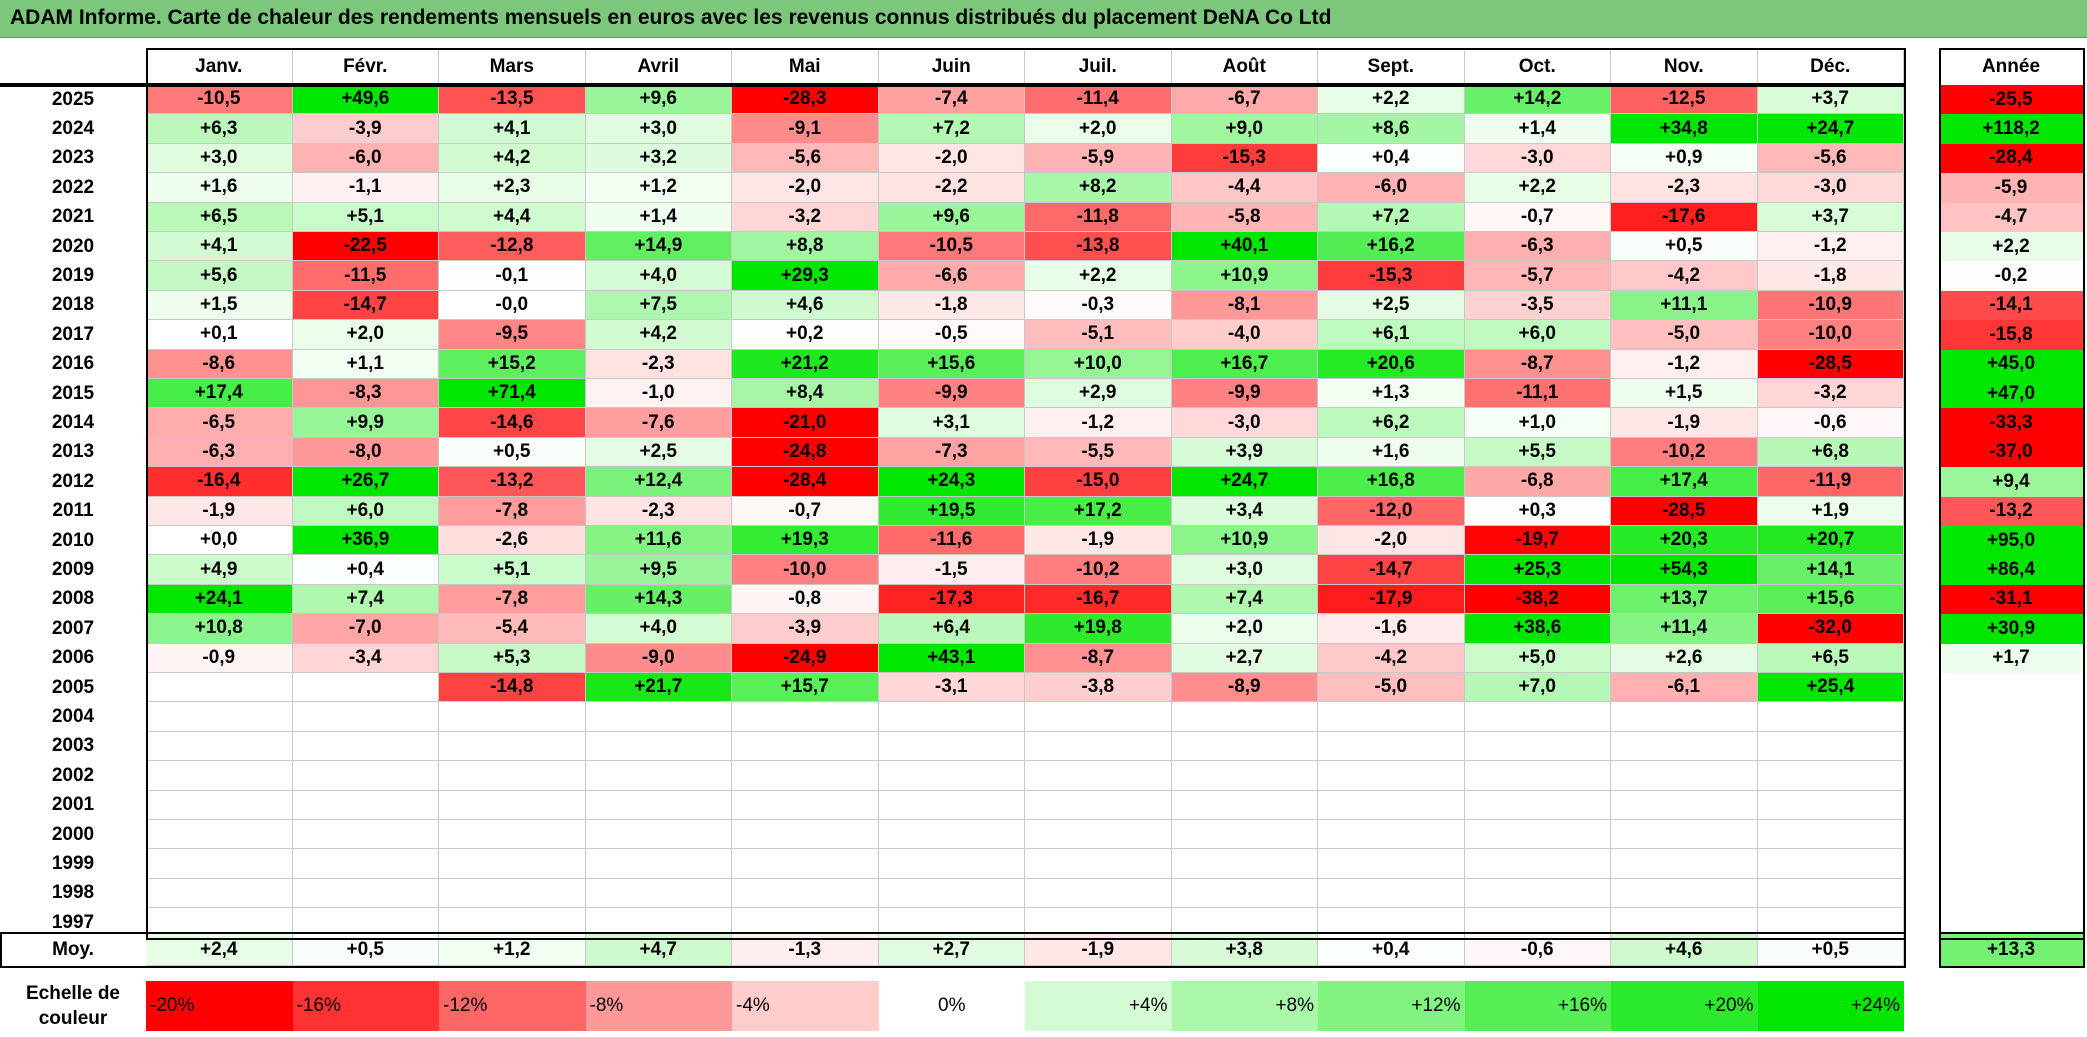 Image resolution: width=2087 pixels, height=1037 pixels. What do you see at coordinates (1098, 247) in the screenshot?
I see `heatmap-cell: -13,8` at bounding box center [1098, 247].